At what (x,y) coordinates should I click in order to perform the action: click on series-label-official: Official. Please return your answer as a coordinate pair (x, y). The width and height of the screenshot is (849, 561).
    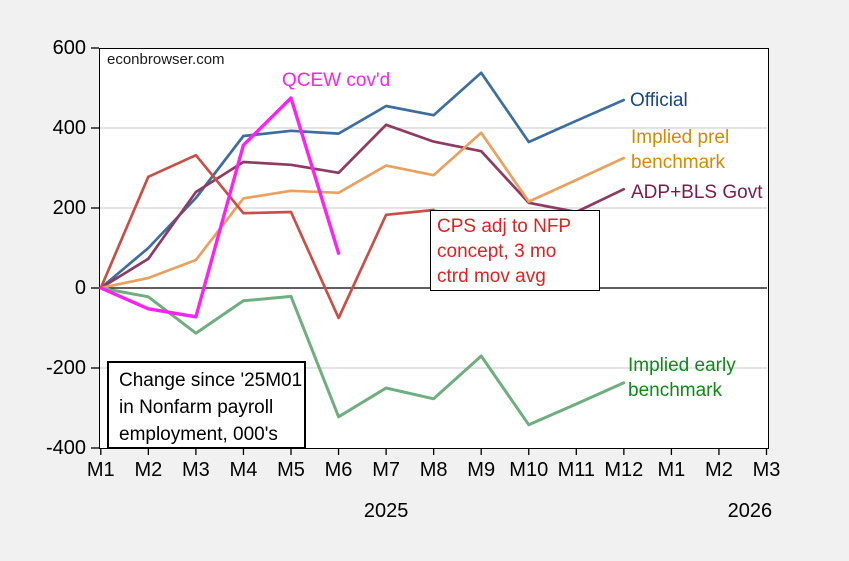
    Looking at the image, I should click on (659, 100).